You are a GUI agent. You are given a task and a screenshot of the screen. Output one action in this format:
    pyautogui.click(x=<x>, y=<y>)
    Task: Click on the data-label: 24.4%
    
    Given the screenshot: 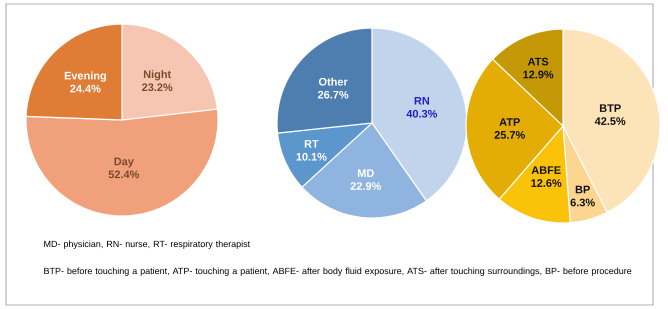 What is the action you would take?
    pyautogui.click(x=85, y=88)
    